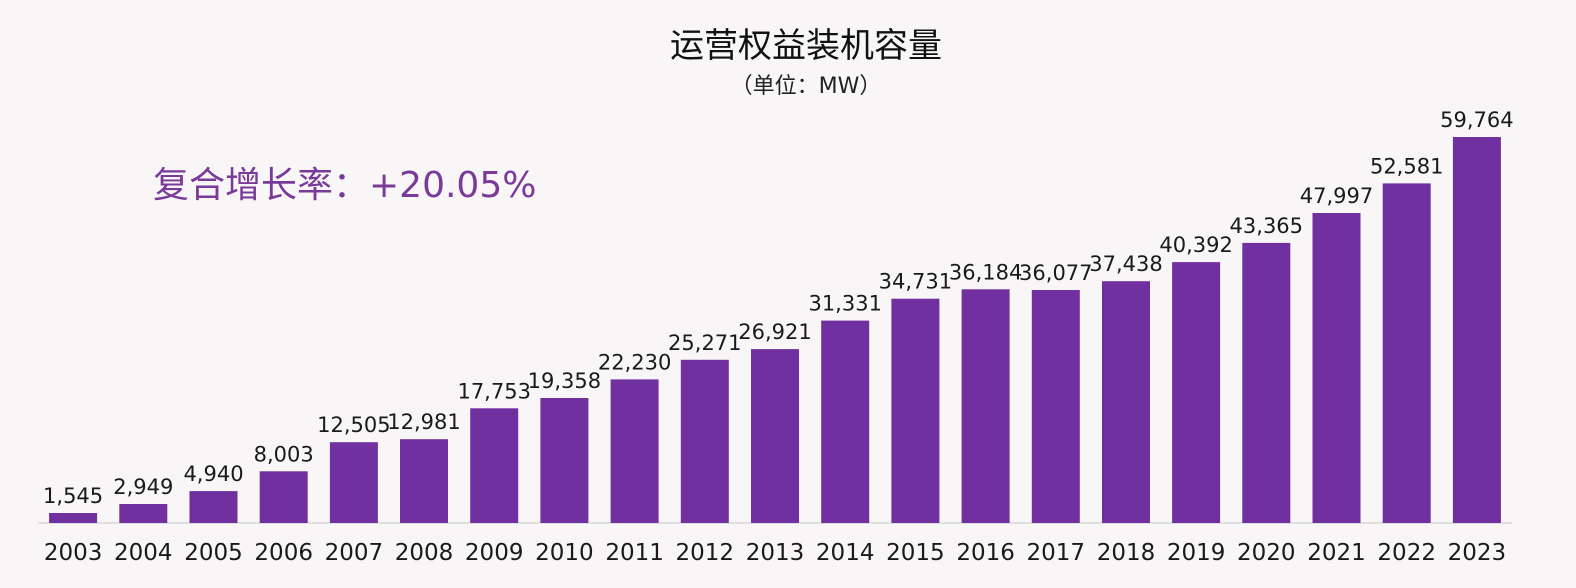 The height and width of the screenshot is (588, 1576). I want to click on bar-2023, so click(1476, 330).